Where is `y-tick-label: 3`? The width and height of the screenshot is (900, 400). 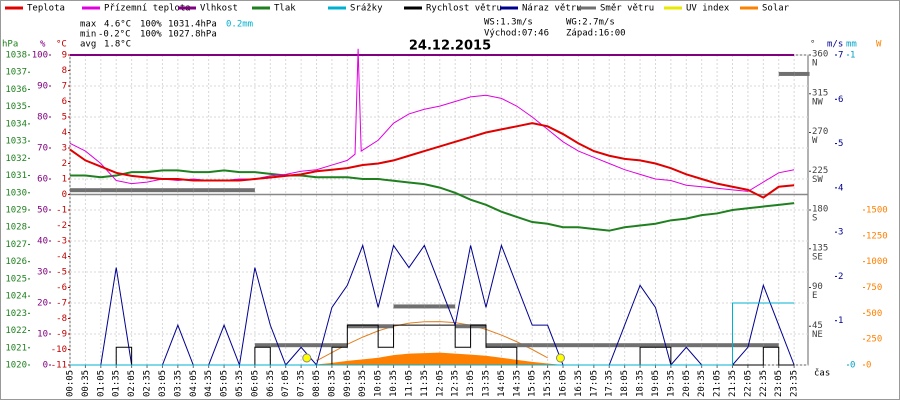
y-tick-label: 3 is located at coordinates (64, 149).